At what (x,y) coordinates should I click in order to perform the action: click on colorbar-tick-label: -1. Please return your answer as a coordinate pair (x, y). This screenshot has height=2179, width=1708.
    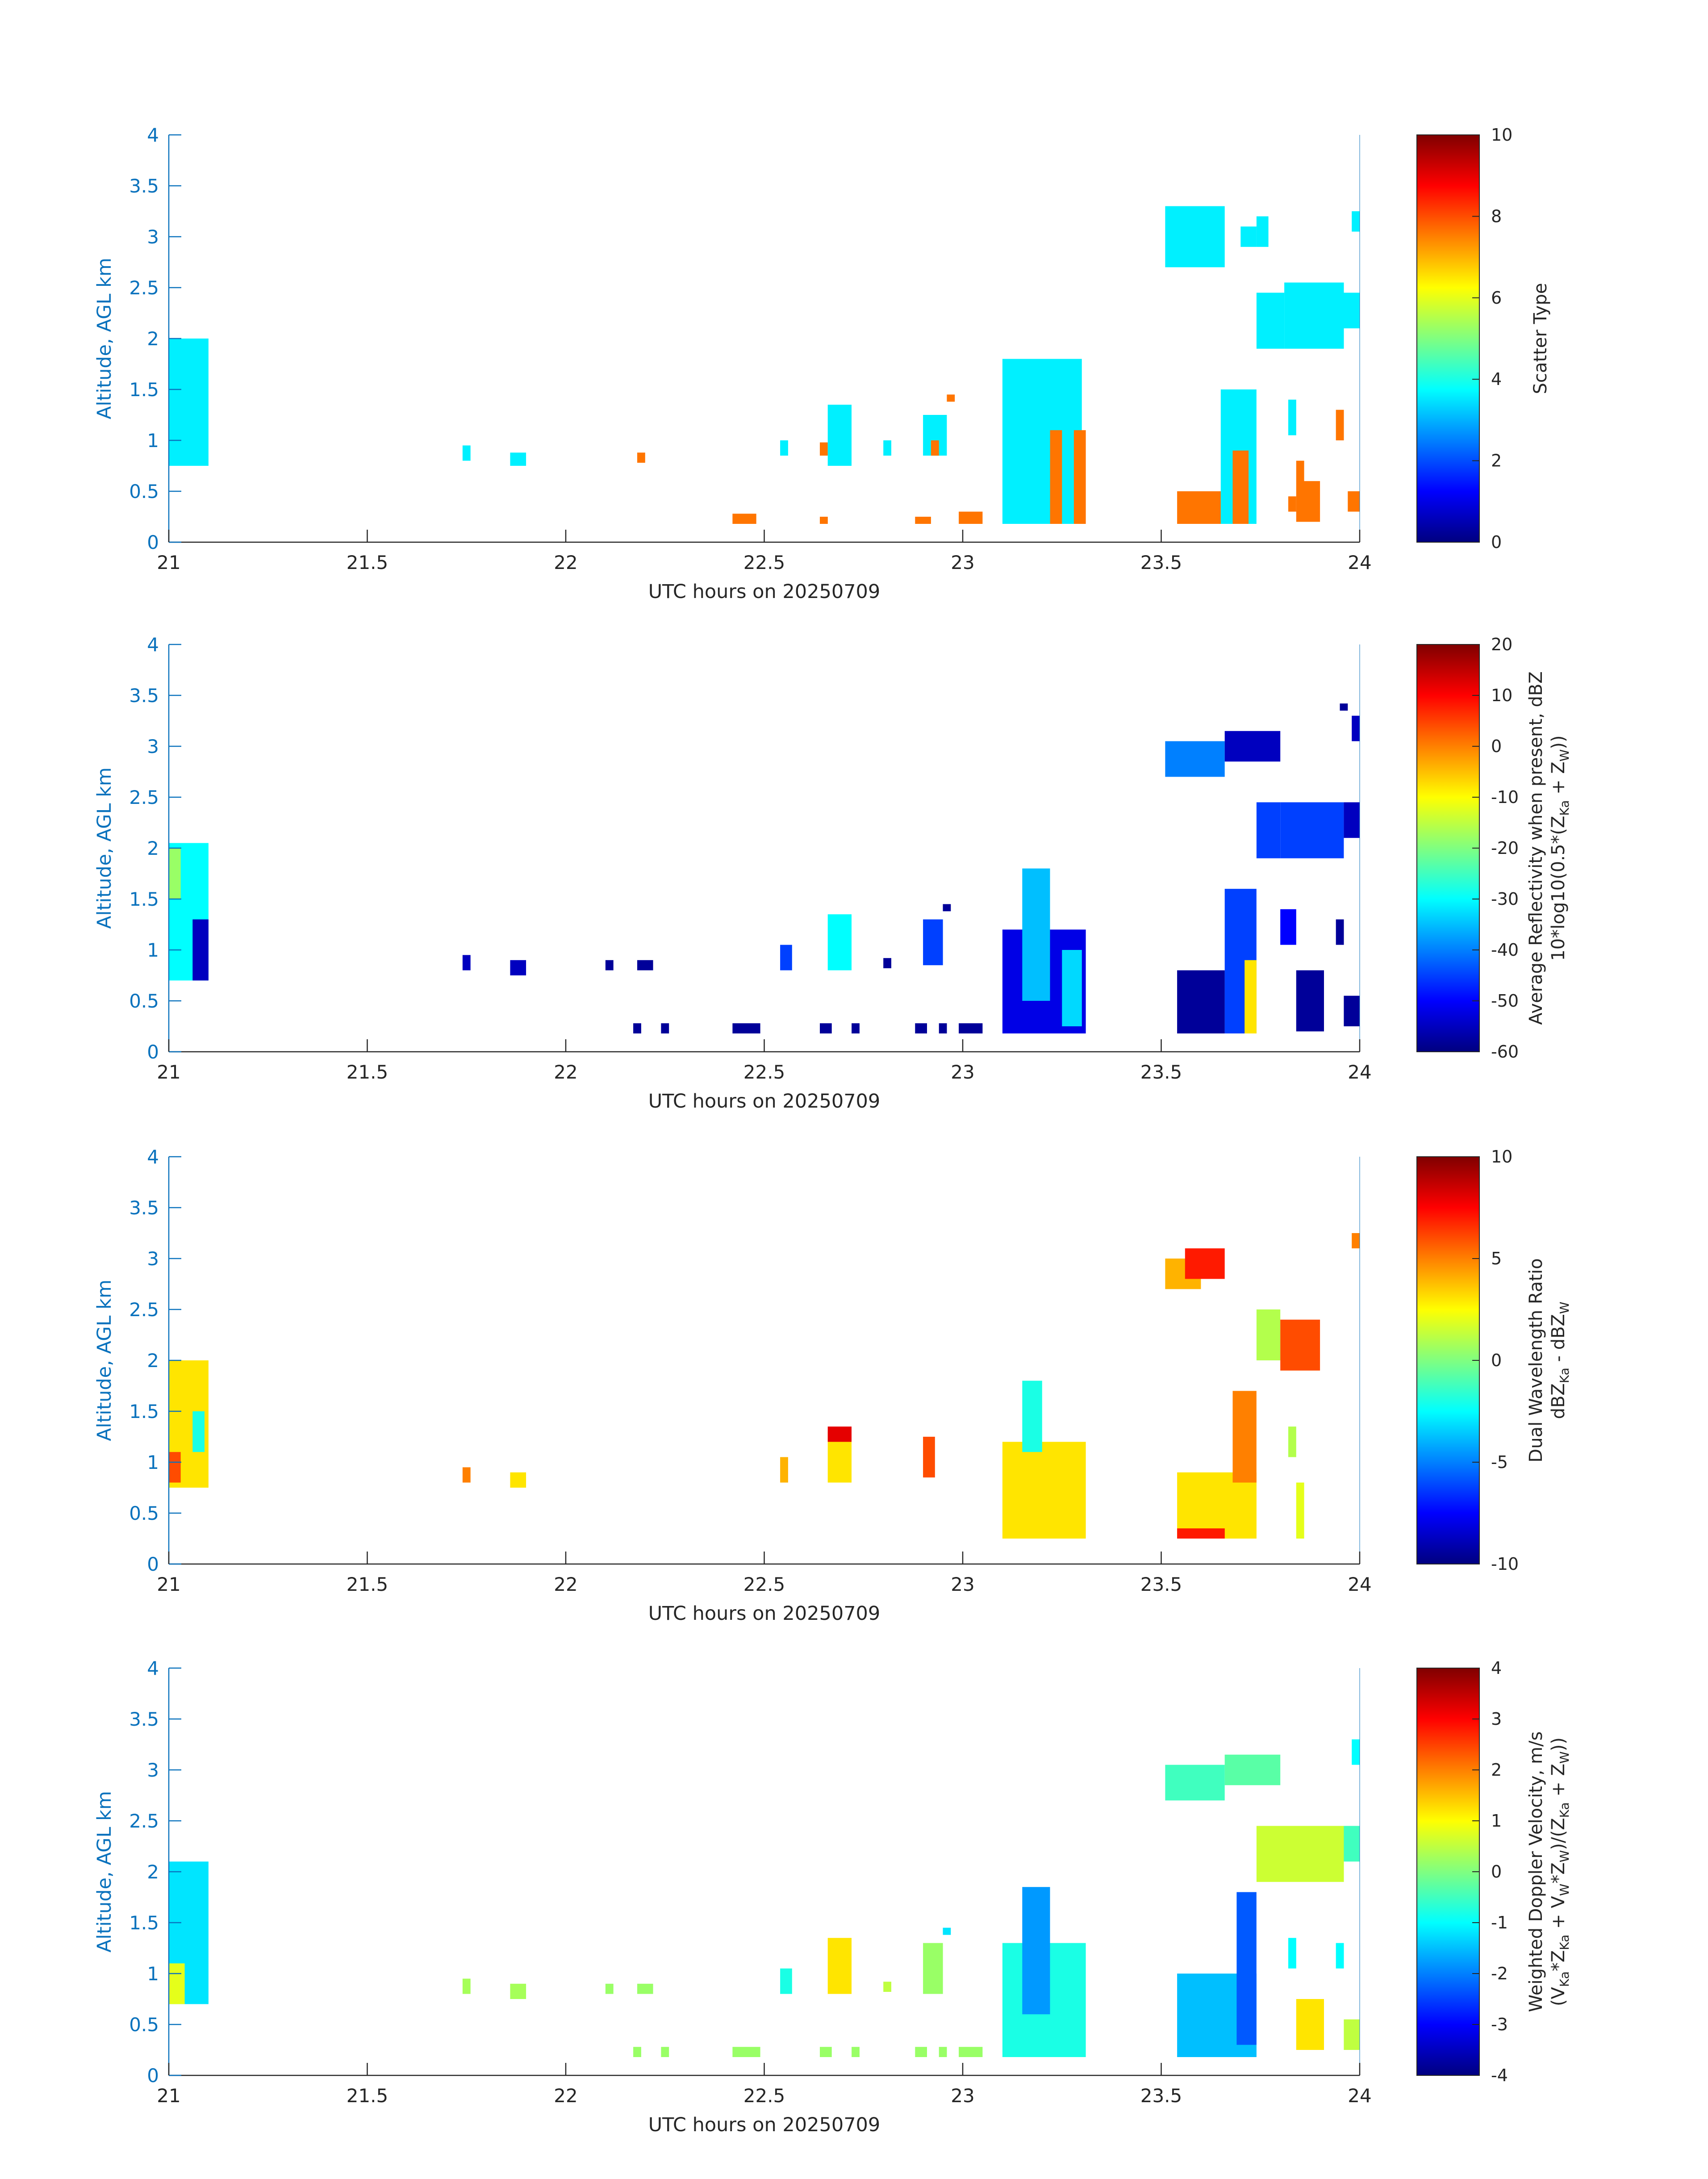
    Looking at the image, I should click on (1499, 1923).